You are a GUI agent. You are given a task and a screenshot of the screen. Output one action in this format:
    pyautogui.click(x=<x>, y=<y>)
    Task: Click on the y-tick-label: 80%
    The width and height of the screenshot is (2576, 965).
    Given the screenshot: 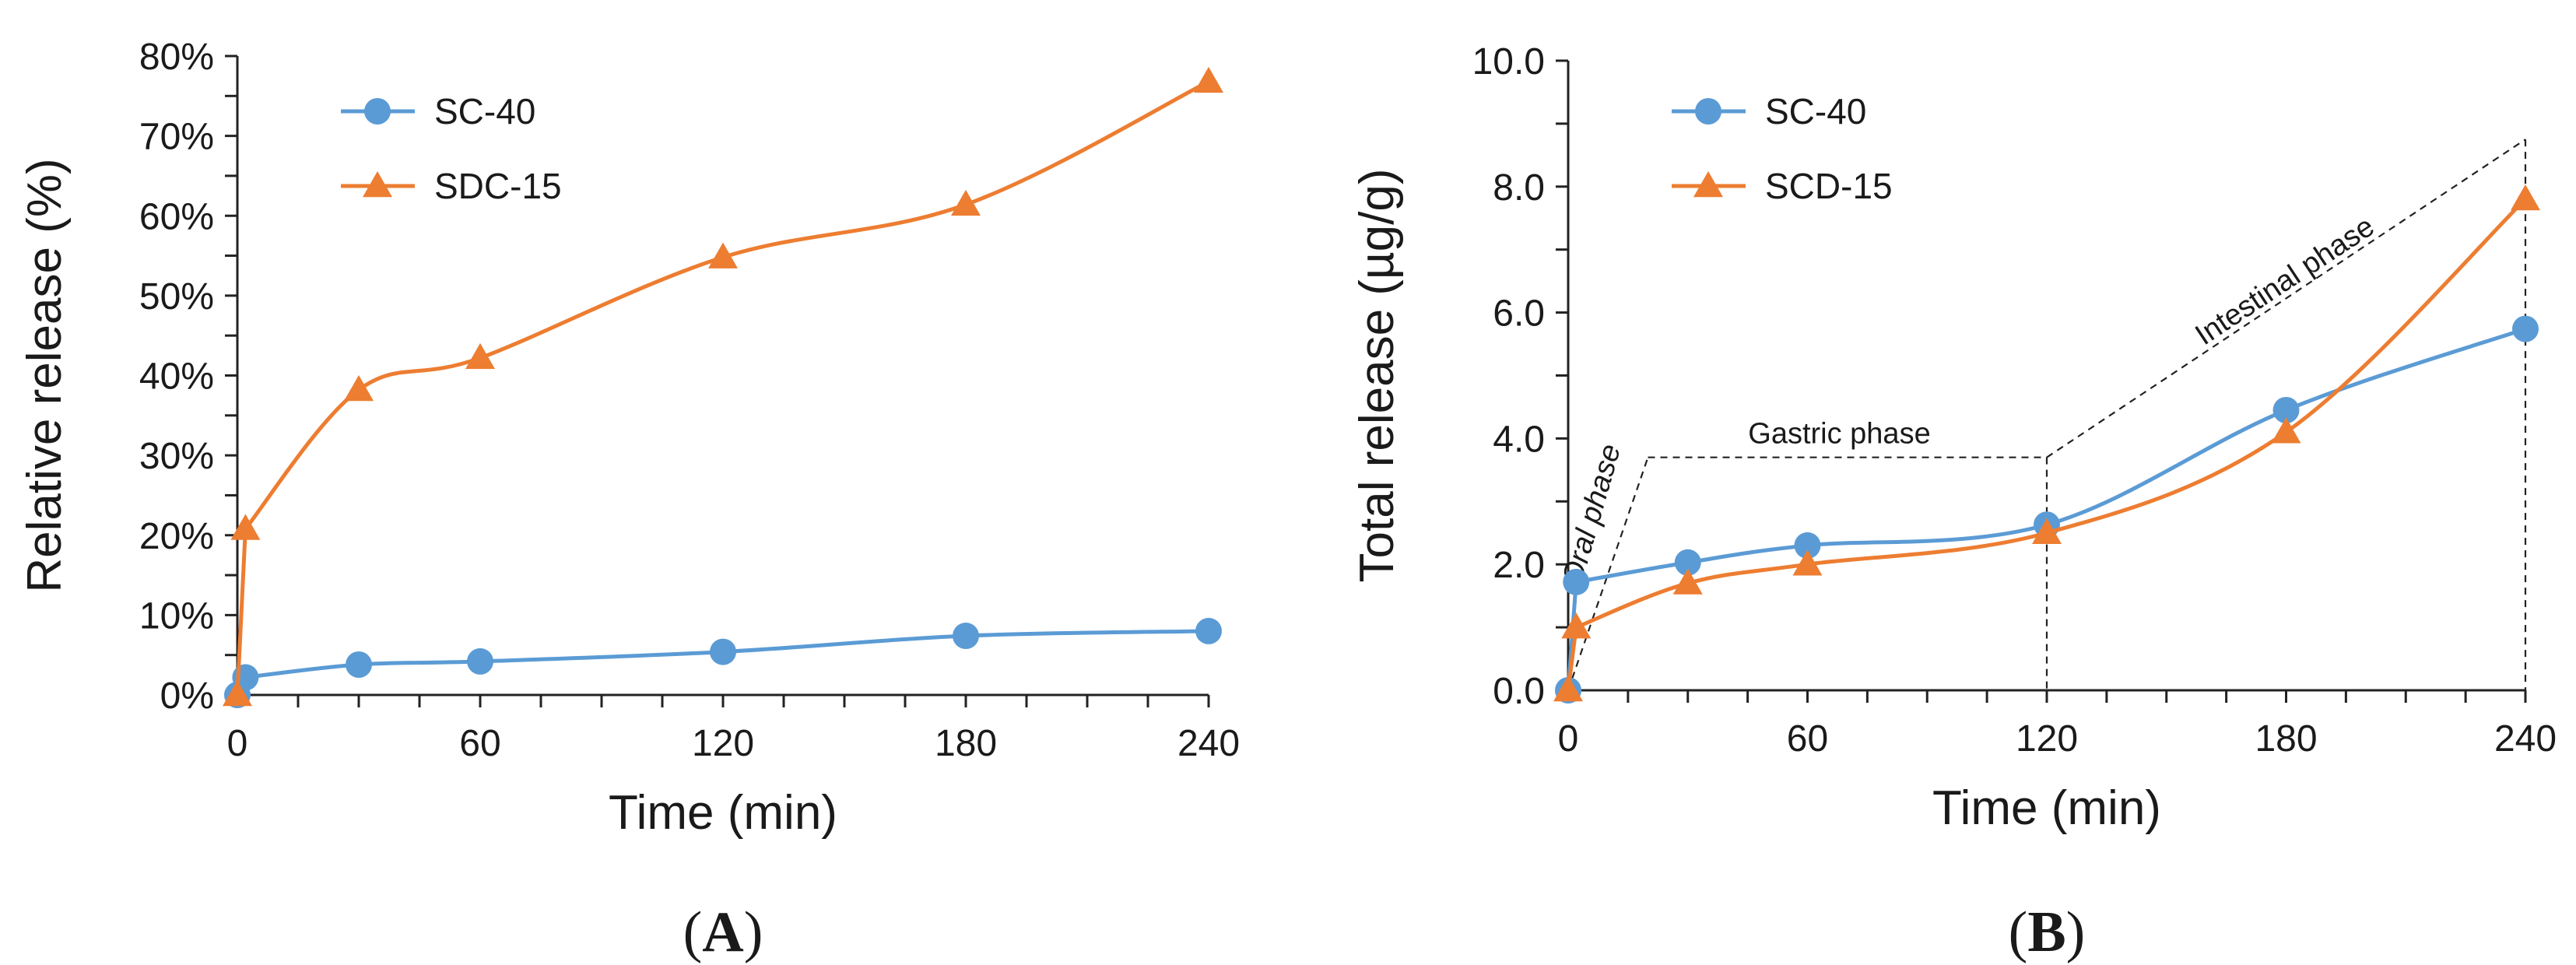 What is the action you would take?
    pyautogui.click(x=177, y=57)
    